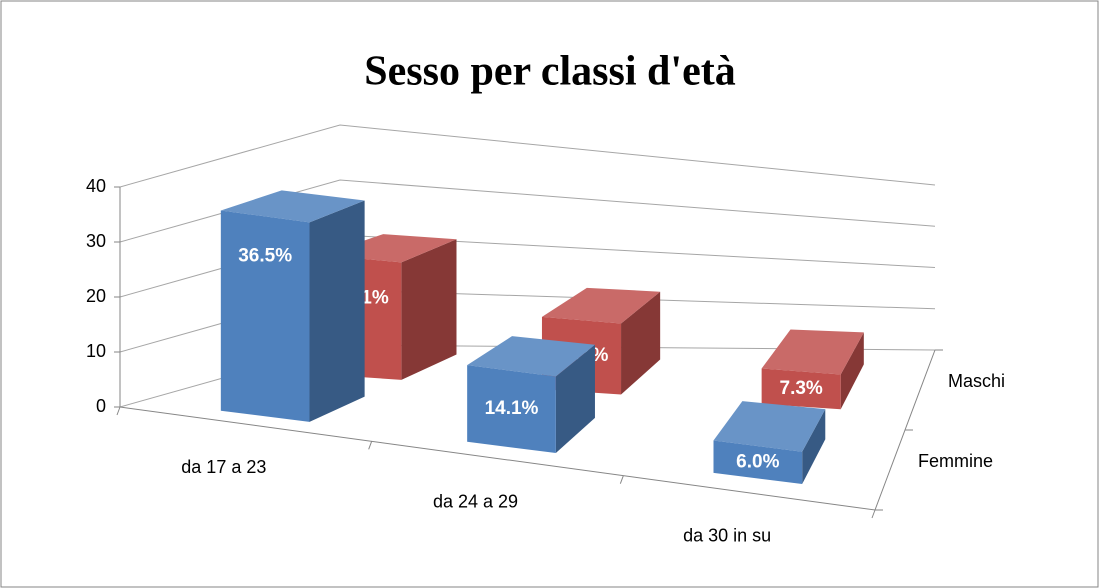  What do you see at coordinates (96, 241) in the screenshot?
I see `y-tick-label: 30` at bounding box center [96, 241].